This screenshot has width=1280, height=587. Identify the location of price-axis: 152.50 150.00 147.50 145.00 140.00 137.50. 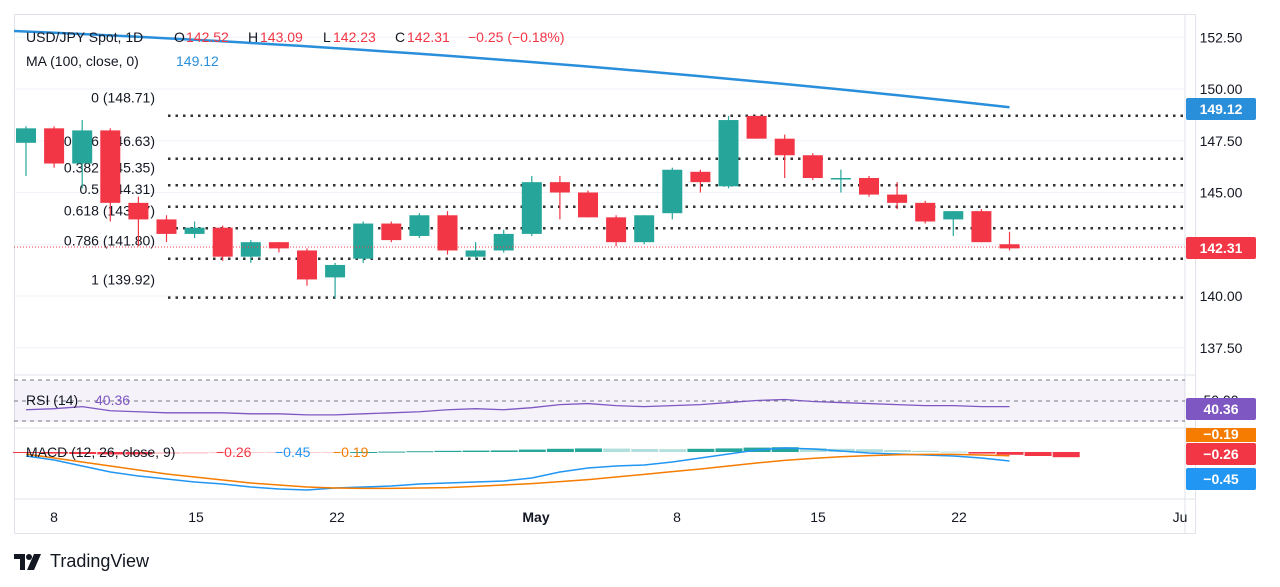
(1221, 192).